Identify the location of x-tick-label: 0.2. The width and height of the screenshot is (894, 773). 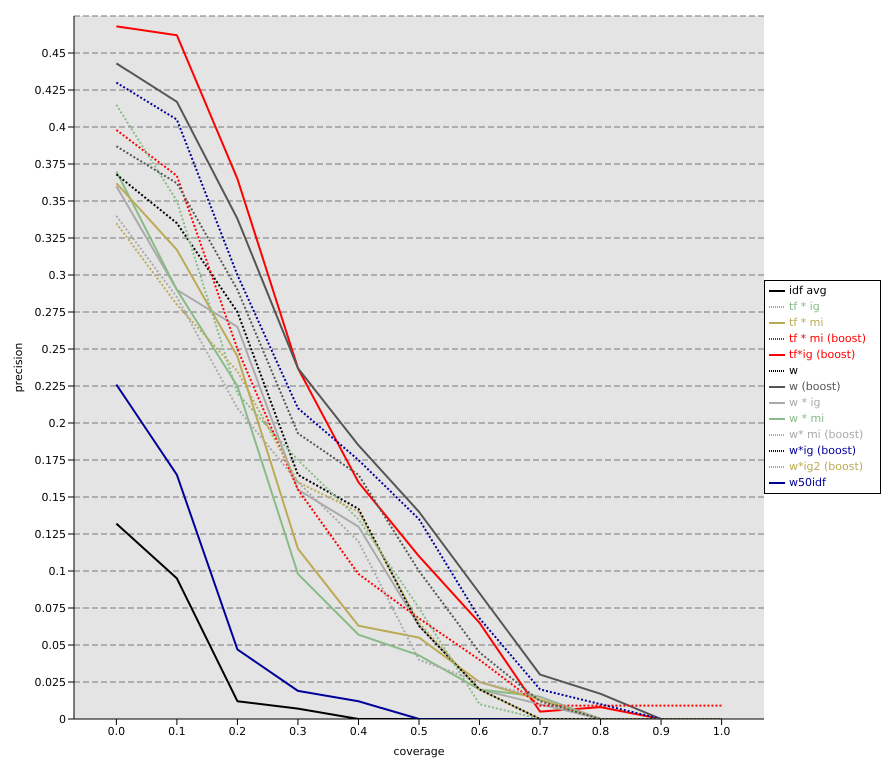
(237, 731).